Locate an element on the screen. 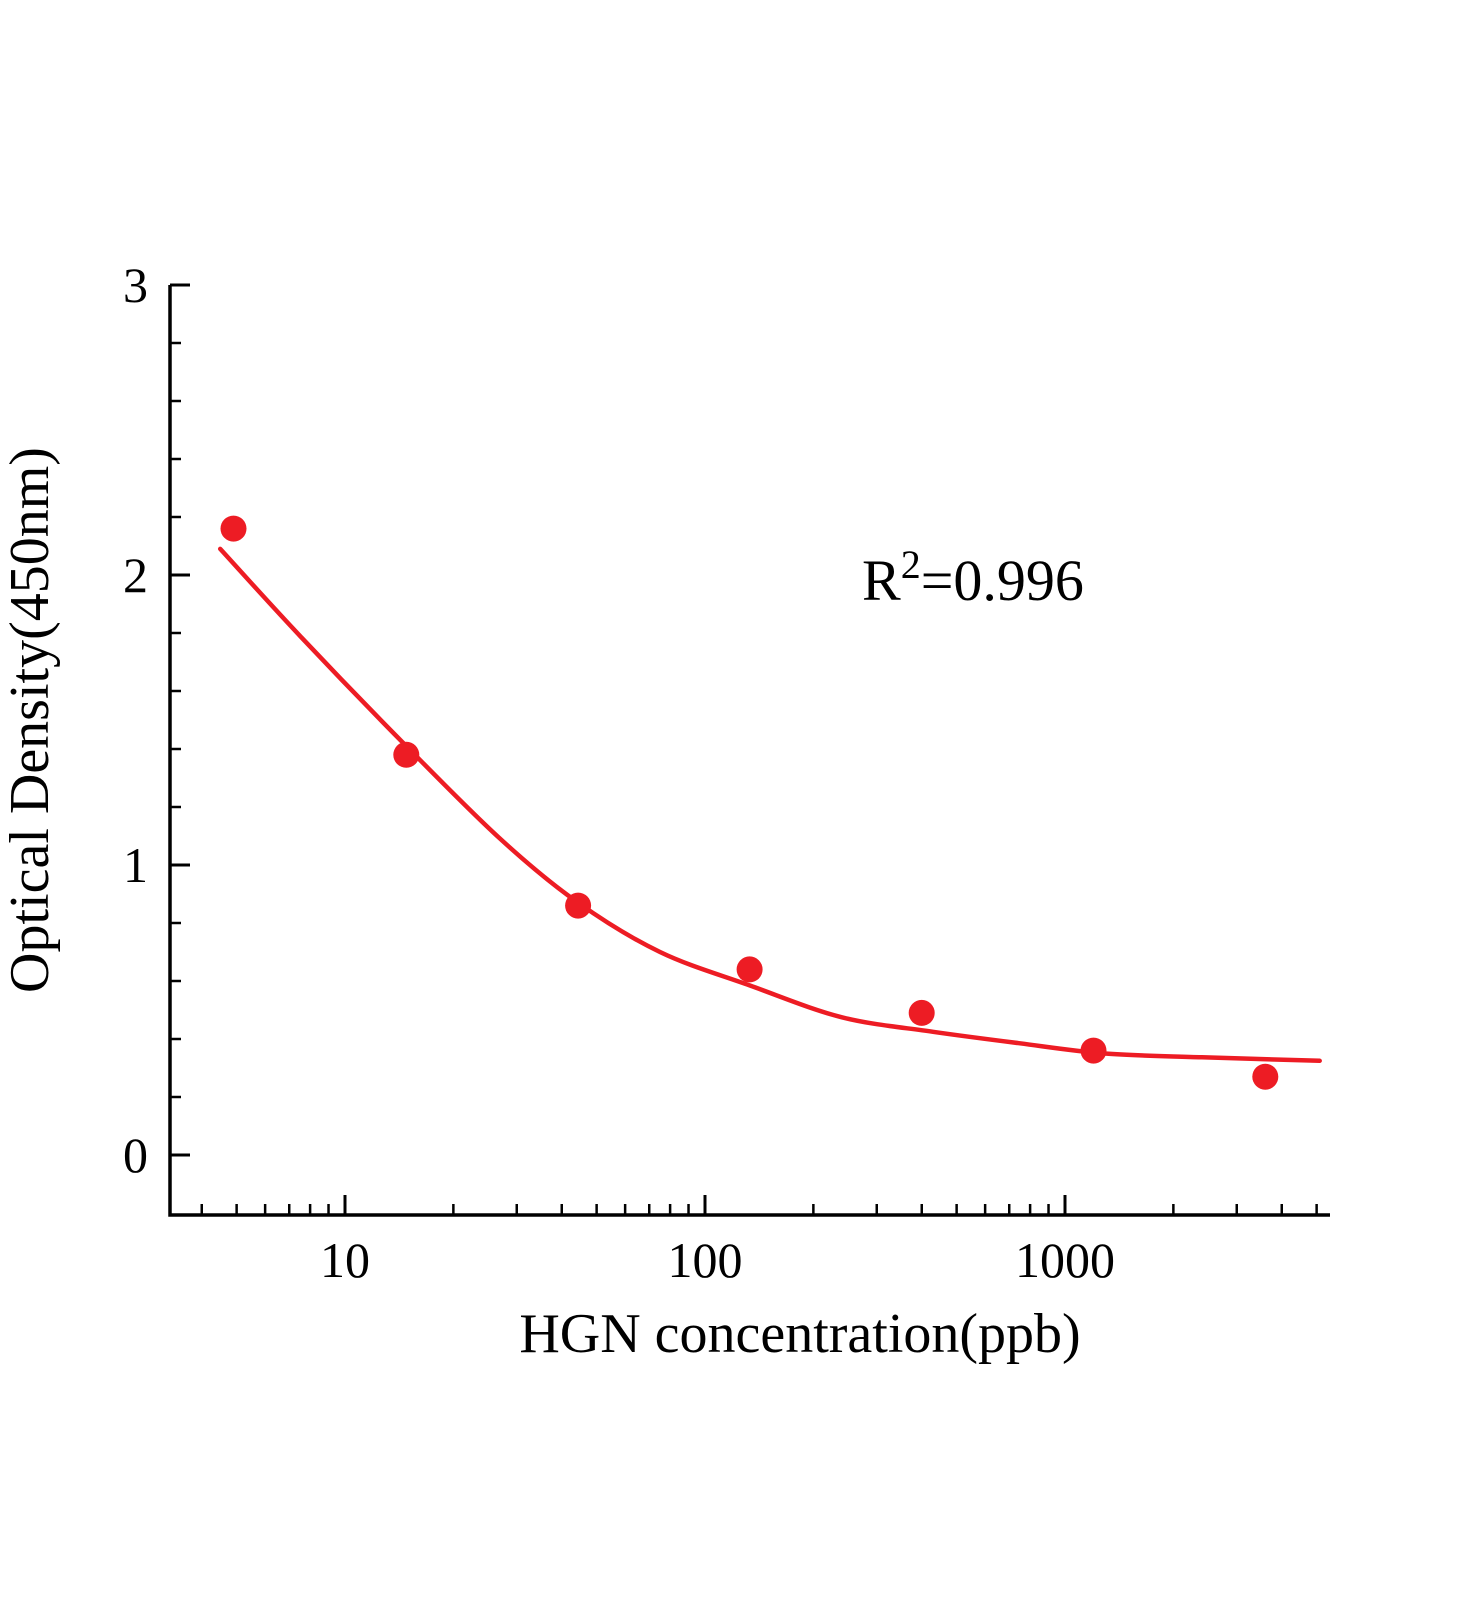 The height and width of the screenshot is (1605, 1472). y-tick-label: 0 is located at coordinates (135, 1155).